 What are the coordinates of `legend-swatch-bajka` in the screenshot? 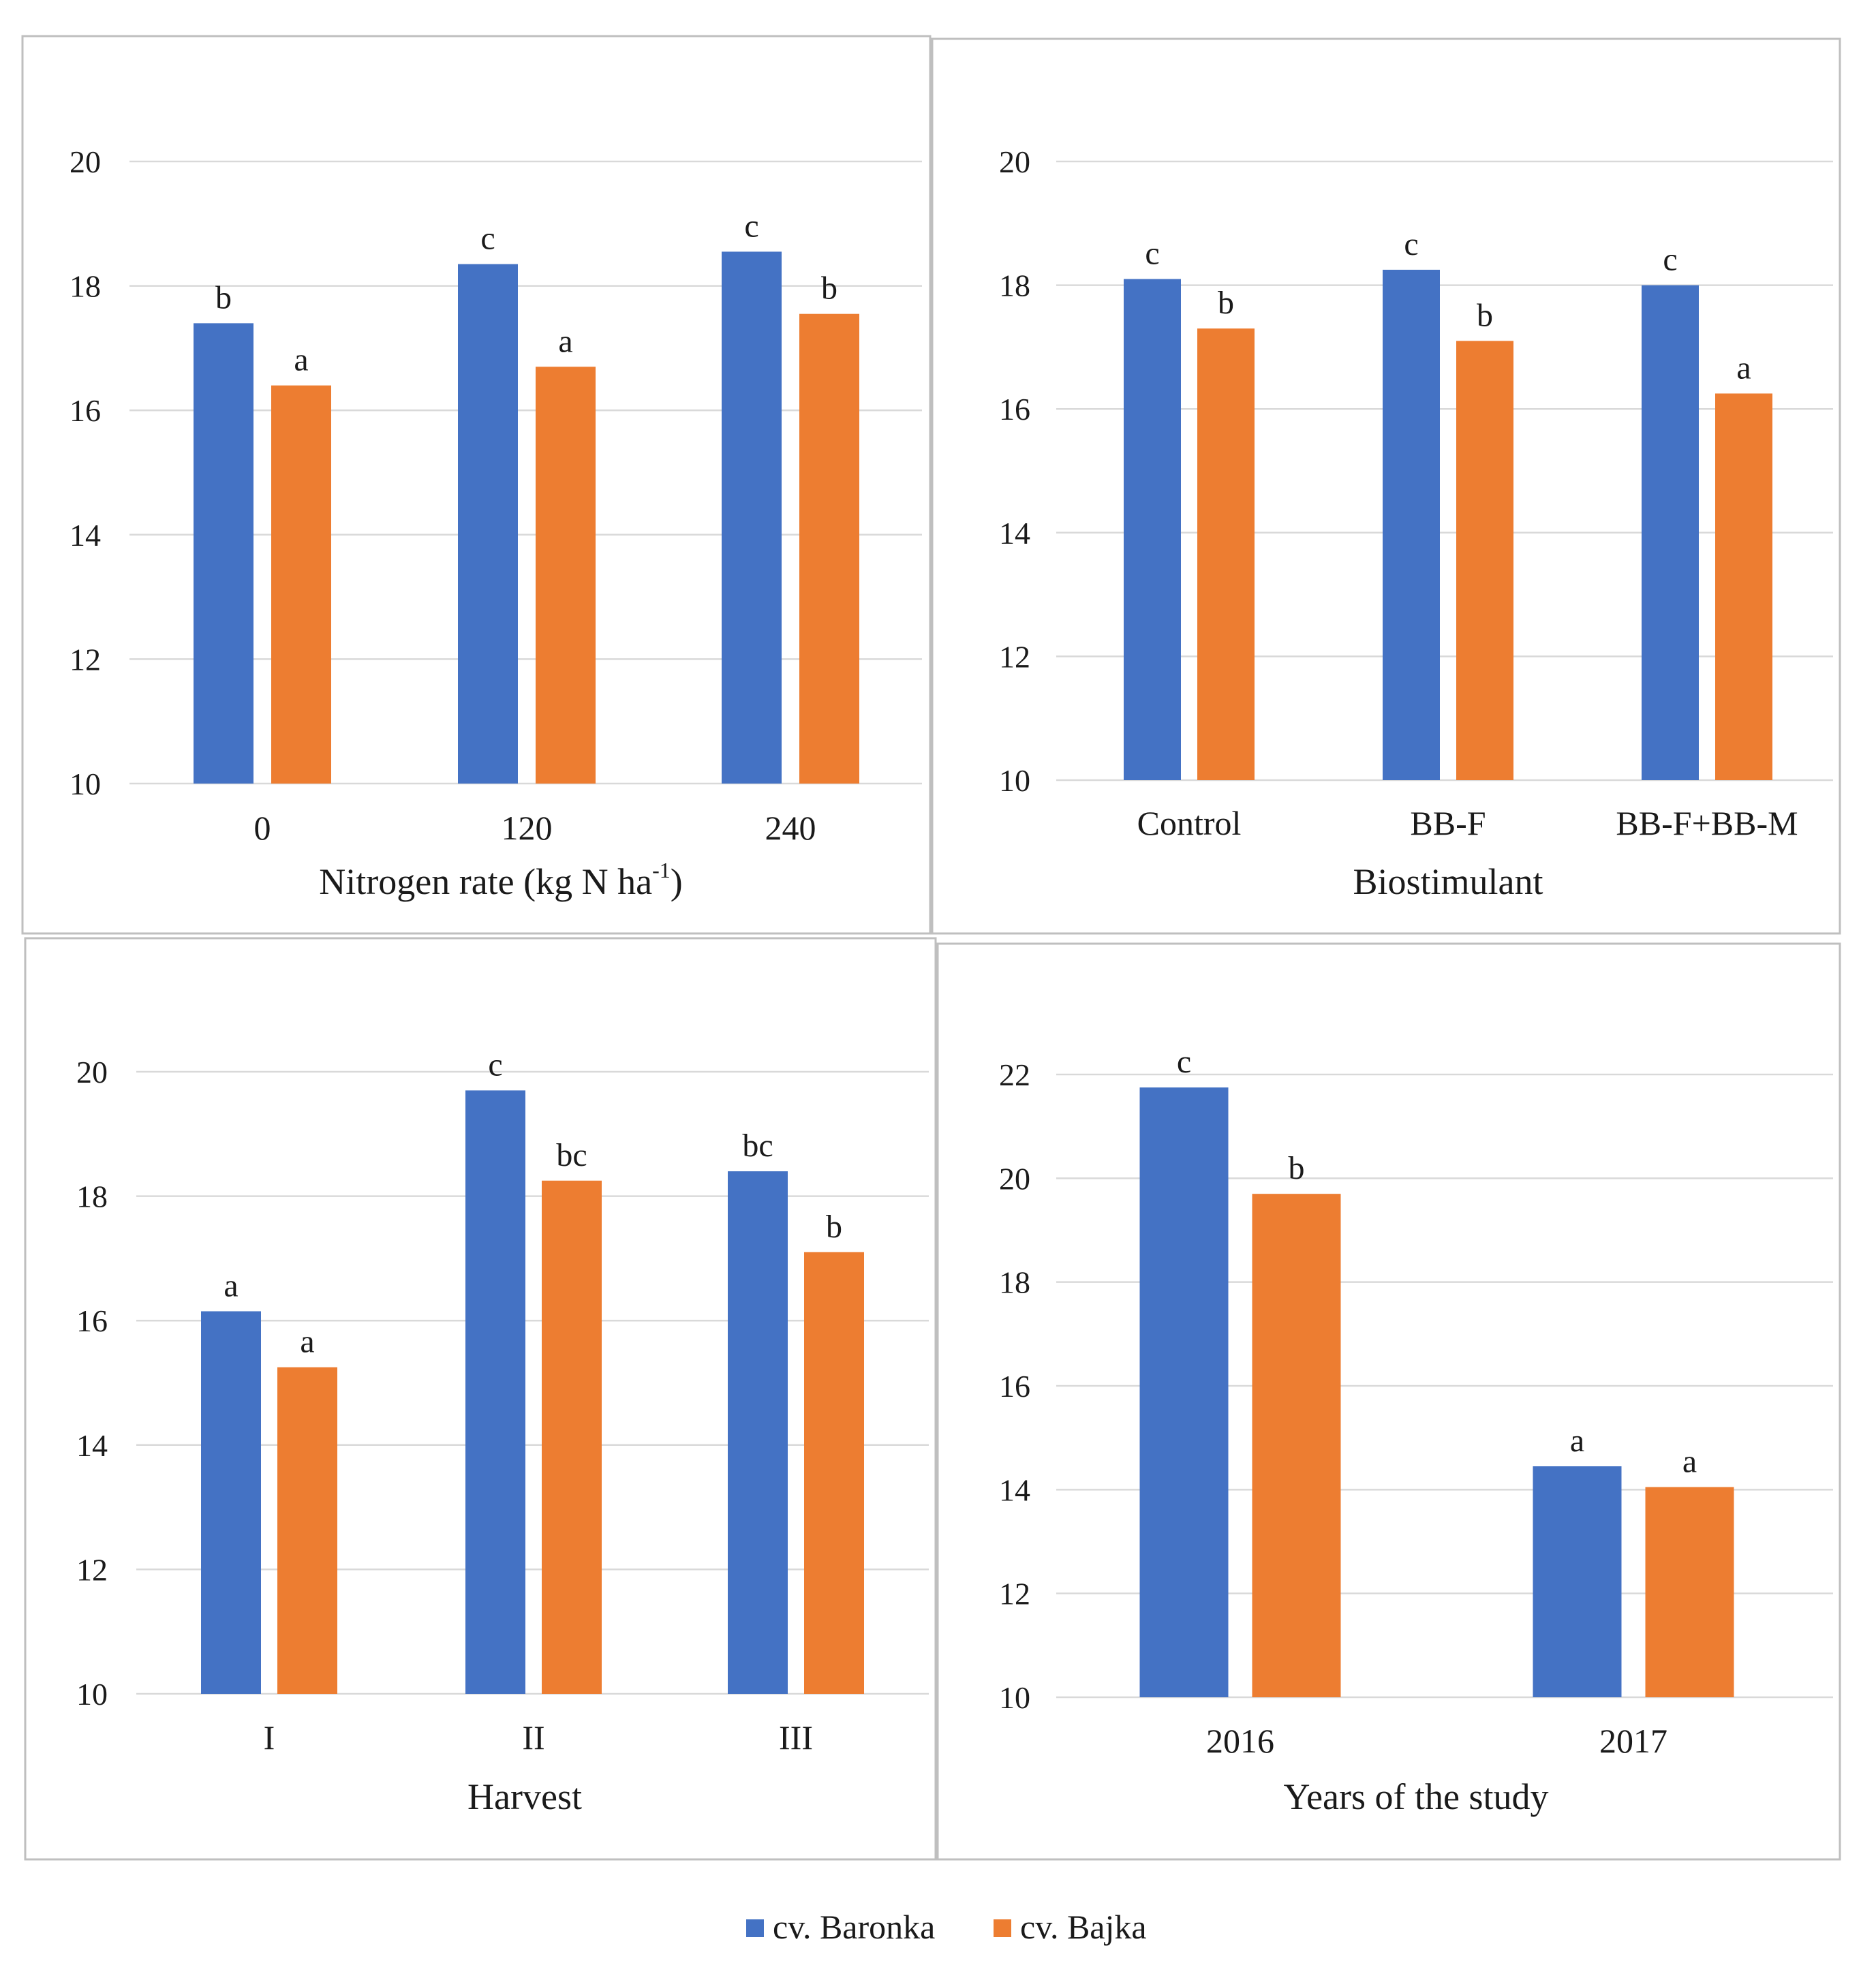 It's located at (1002, 1928).